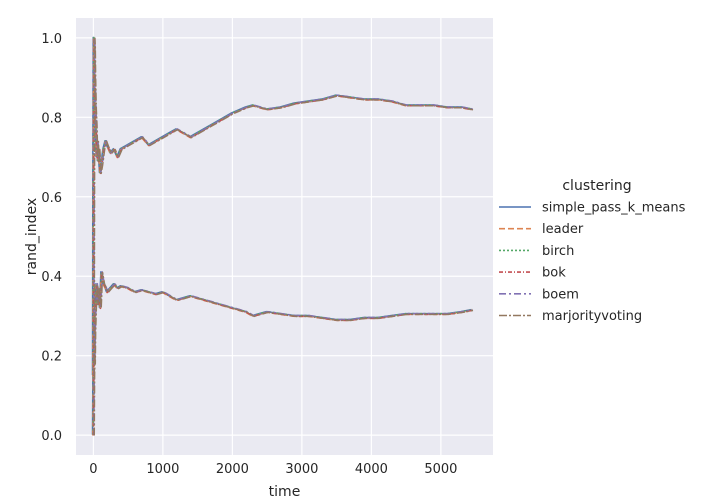 The width and height of the screenshot is (710, 500). I want to click on legend-label: leader, so click(563, 229).